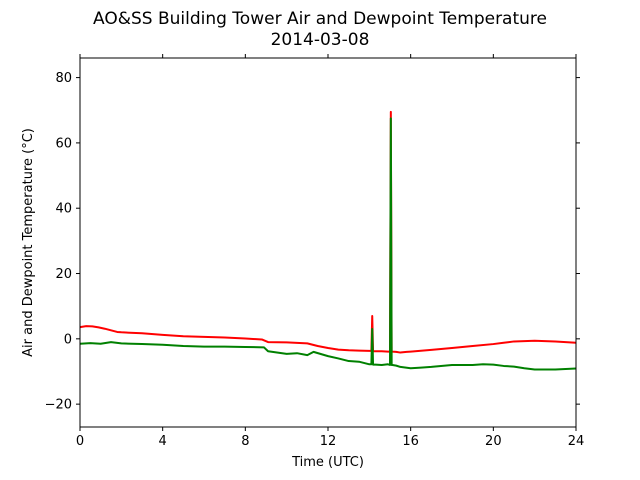 The height and width of the screenshot is (480, 640). Describe the element at coordinates (63, 78) in the screenshot. I see `y-tick-label: 80` at that location.